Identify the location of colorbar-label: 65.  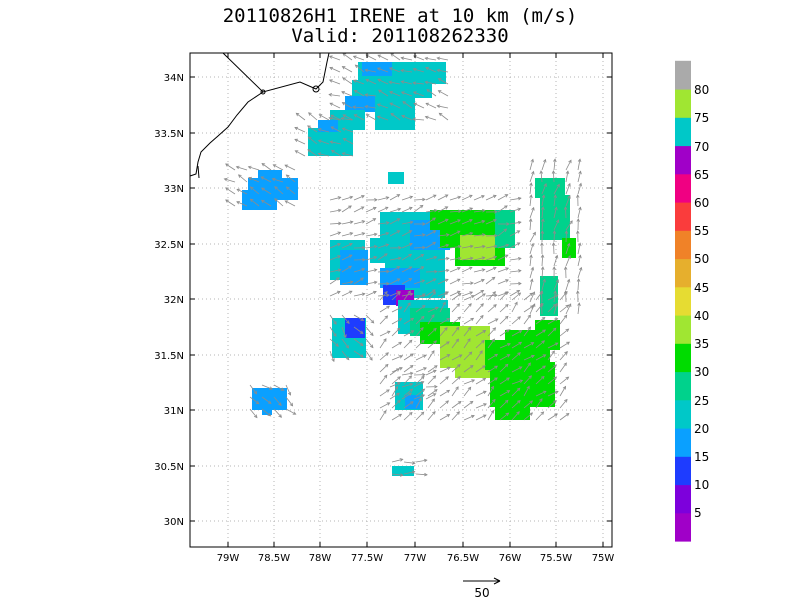
(701, 175).